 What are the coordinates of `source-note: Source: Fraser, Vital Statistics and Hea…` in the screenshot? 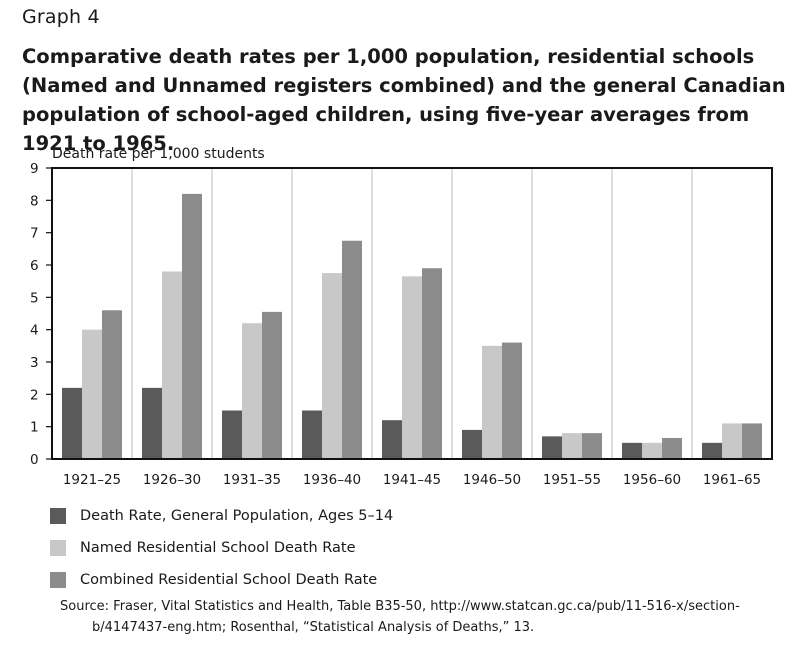 It's located at (410, 617).